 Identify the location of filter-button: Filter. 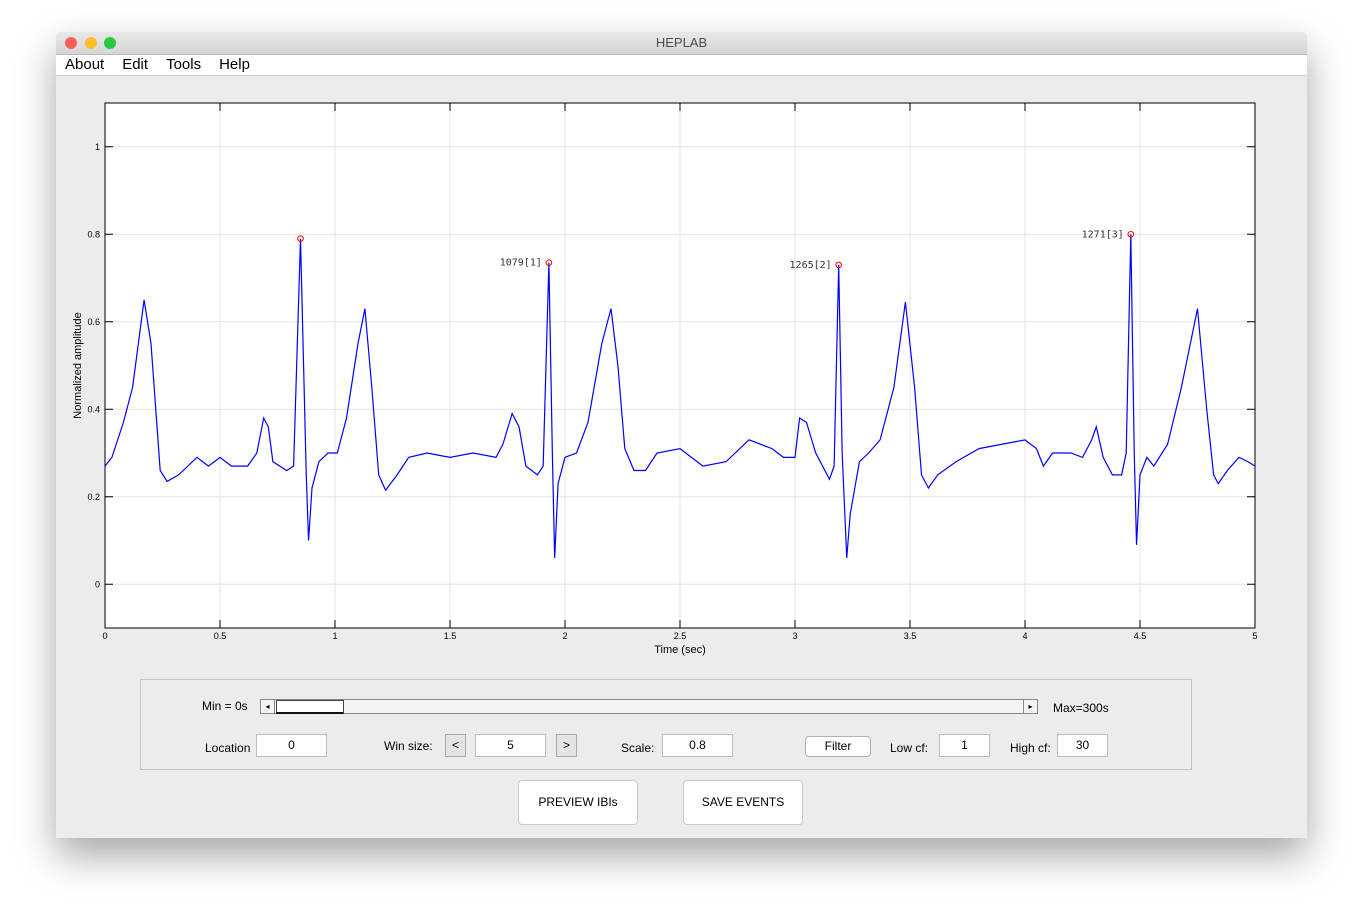
(838, 746).